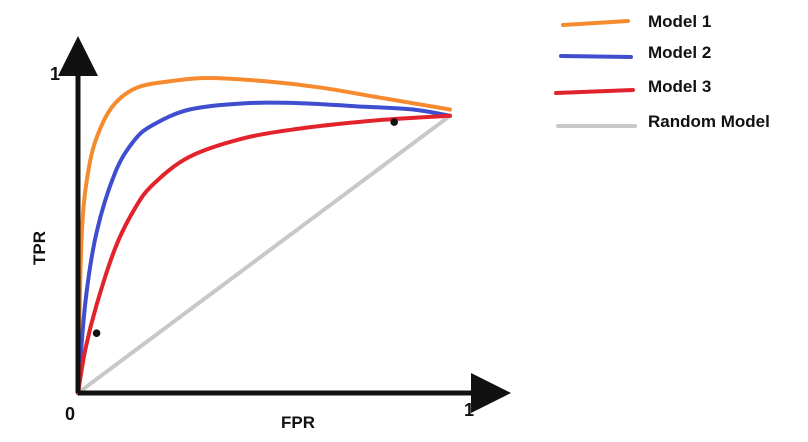 The height and width of the screenshot is (442, 808). What do you see at coordinates (709, 121) in the screenshot?
I see `legend-label-random-model: Random Model` at bounding box center [709, 121].